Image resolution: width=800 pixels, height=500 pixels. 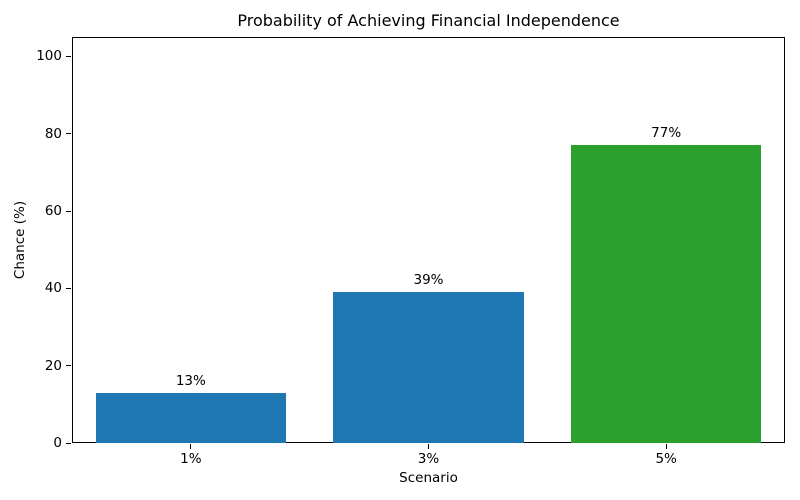 What do you see at coordinates (53, 288) in the screenshot?
I see `y-tick-label: 40` at bounding box center [53, 288].